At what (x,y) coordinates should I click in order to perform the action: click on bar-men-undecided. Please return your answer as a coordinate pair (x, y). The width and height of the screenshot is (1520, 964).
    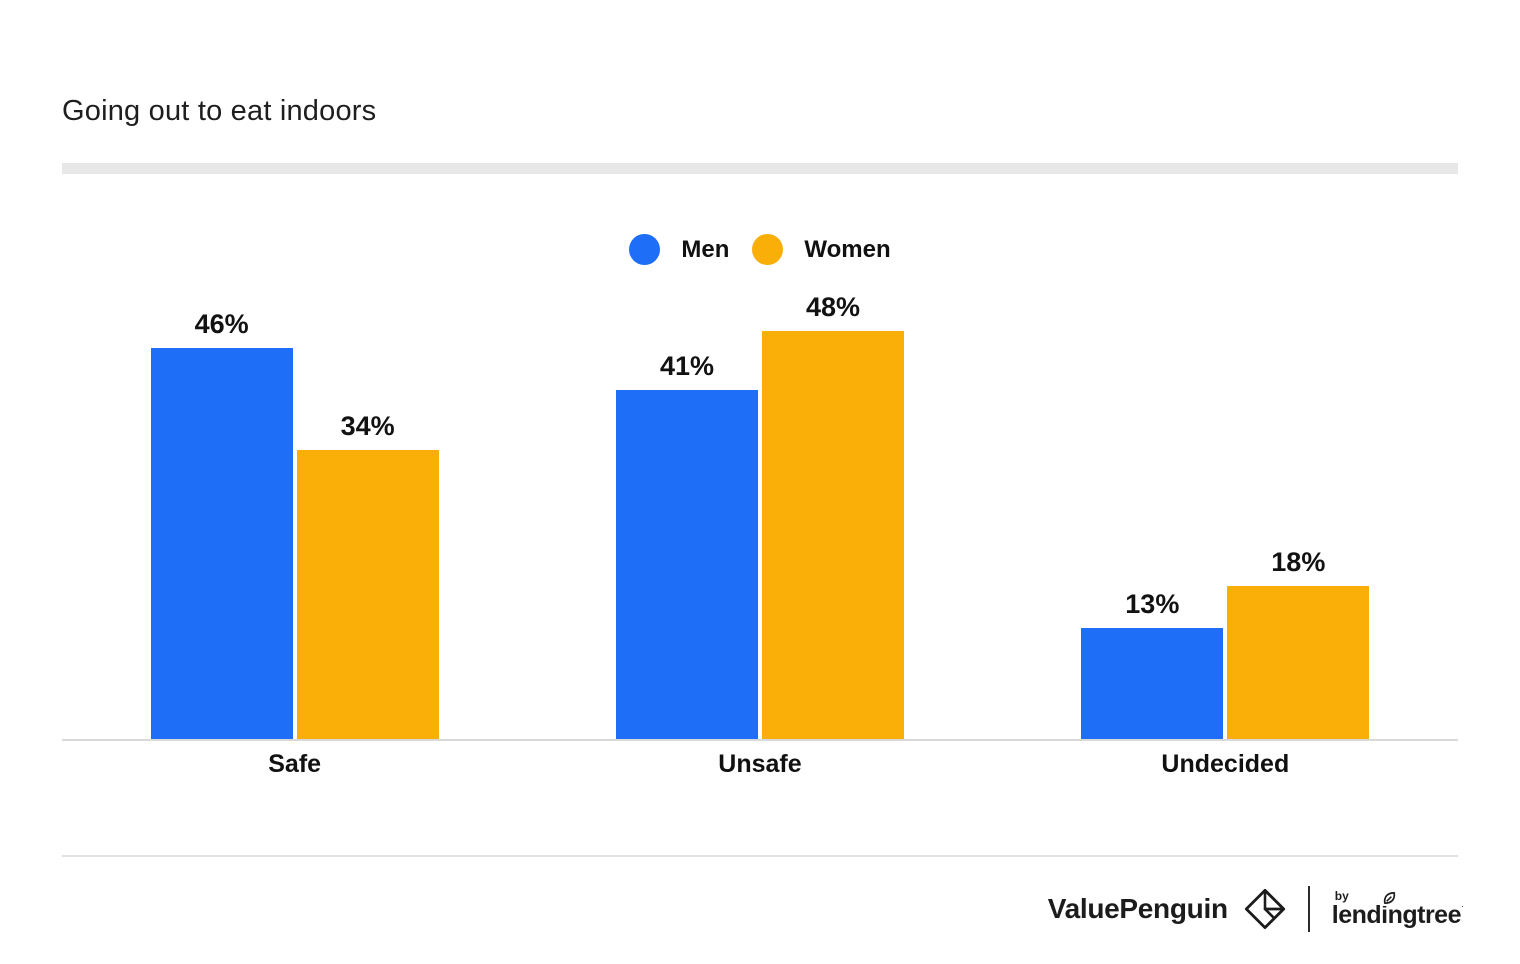
    Looking at the image, I should click on (1152, 683).